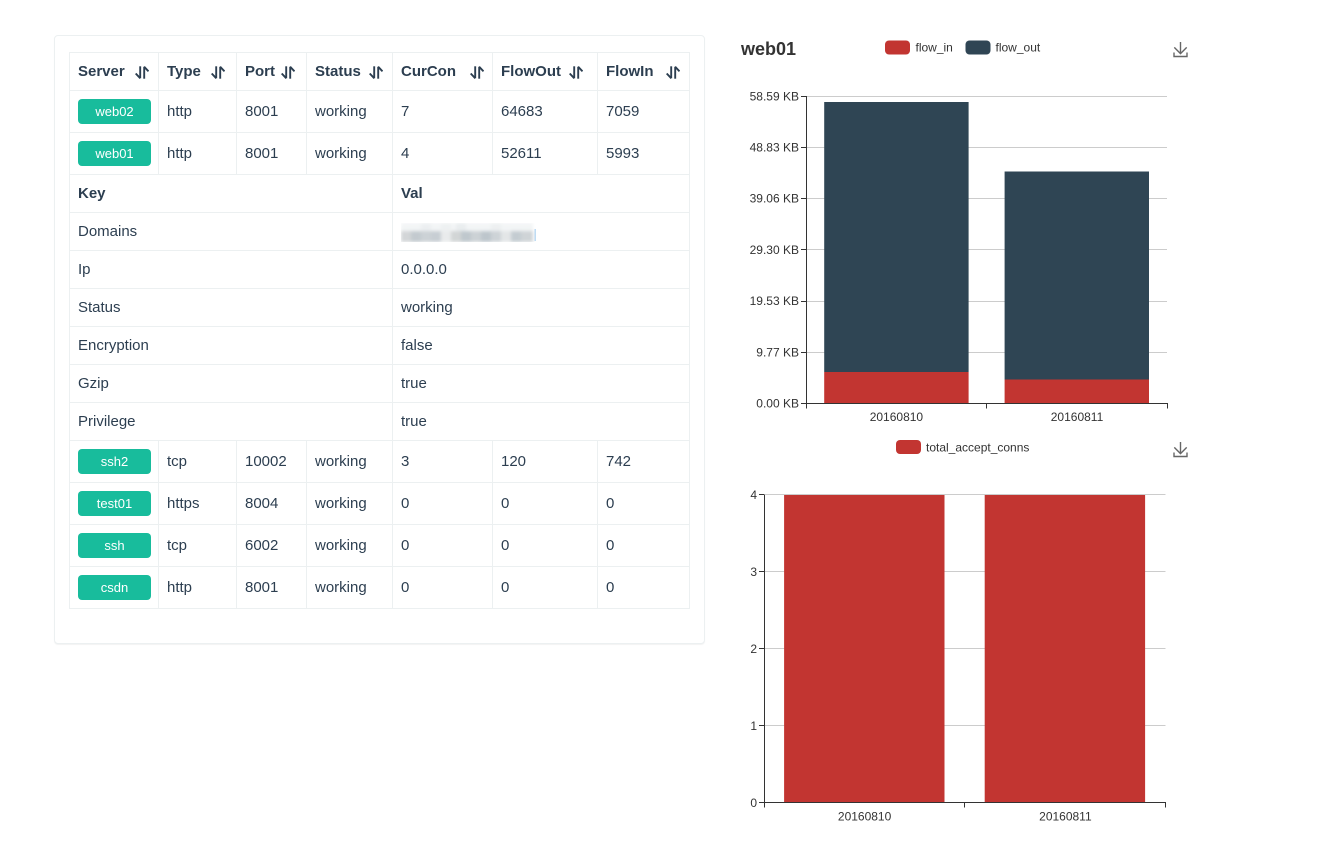 The height and width of the screenshot is (860, 1339). I want to click on svg-text: 48.83 KB, so click(774, 148).